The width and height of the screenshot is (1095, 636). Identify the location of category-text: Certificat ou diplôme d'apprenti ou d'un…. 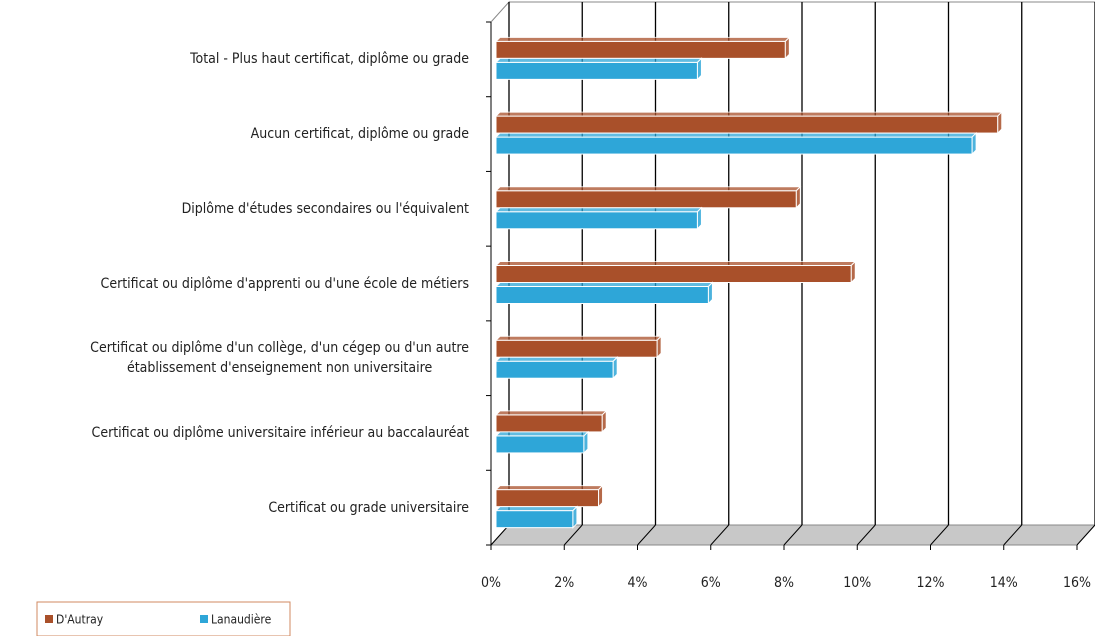
(284, 283).